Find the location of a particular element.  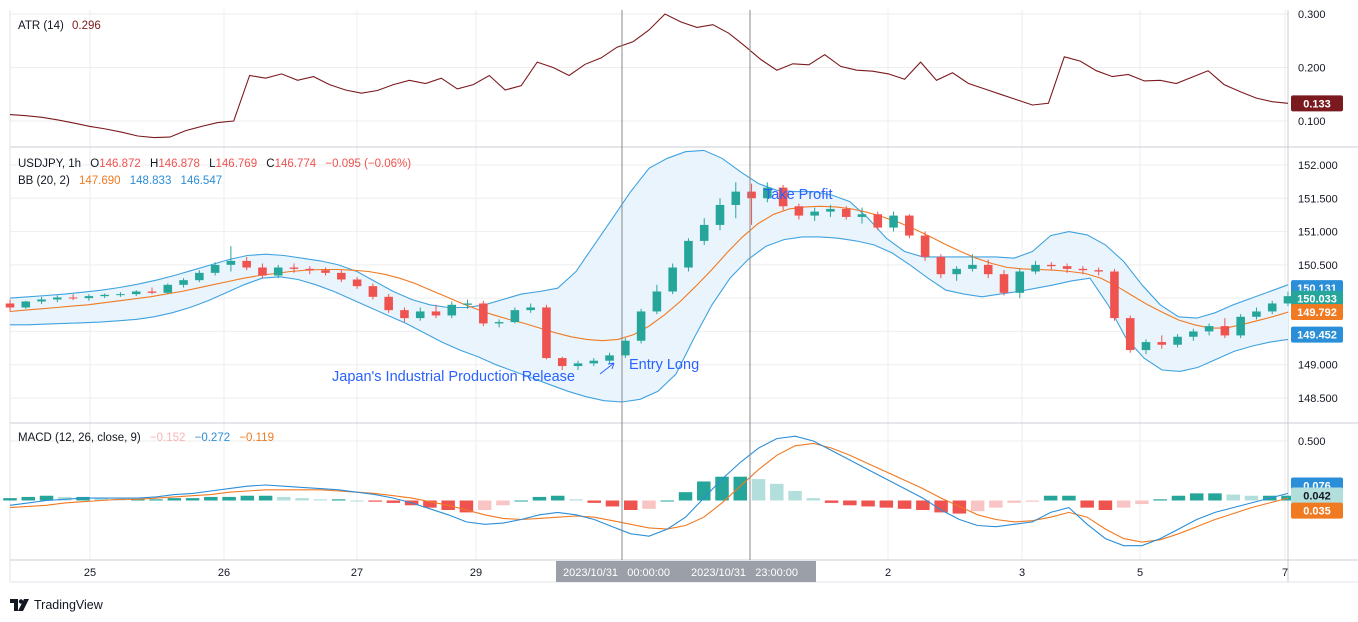

y-tick-label: 150.500 is located at coordinates (1318, 266).